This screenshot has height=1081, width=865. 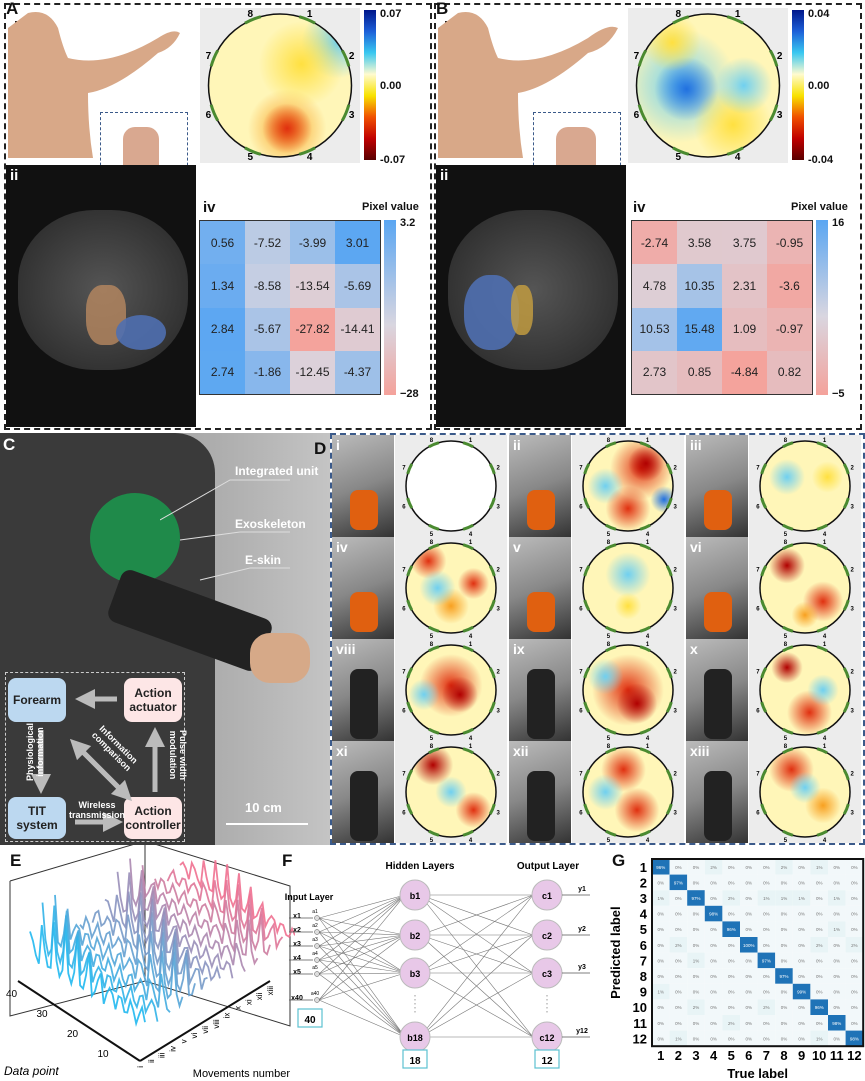 I want to click on electrode-number: 5, so click(x=609, y=636).